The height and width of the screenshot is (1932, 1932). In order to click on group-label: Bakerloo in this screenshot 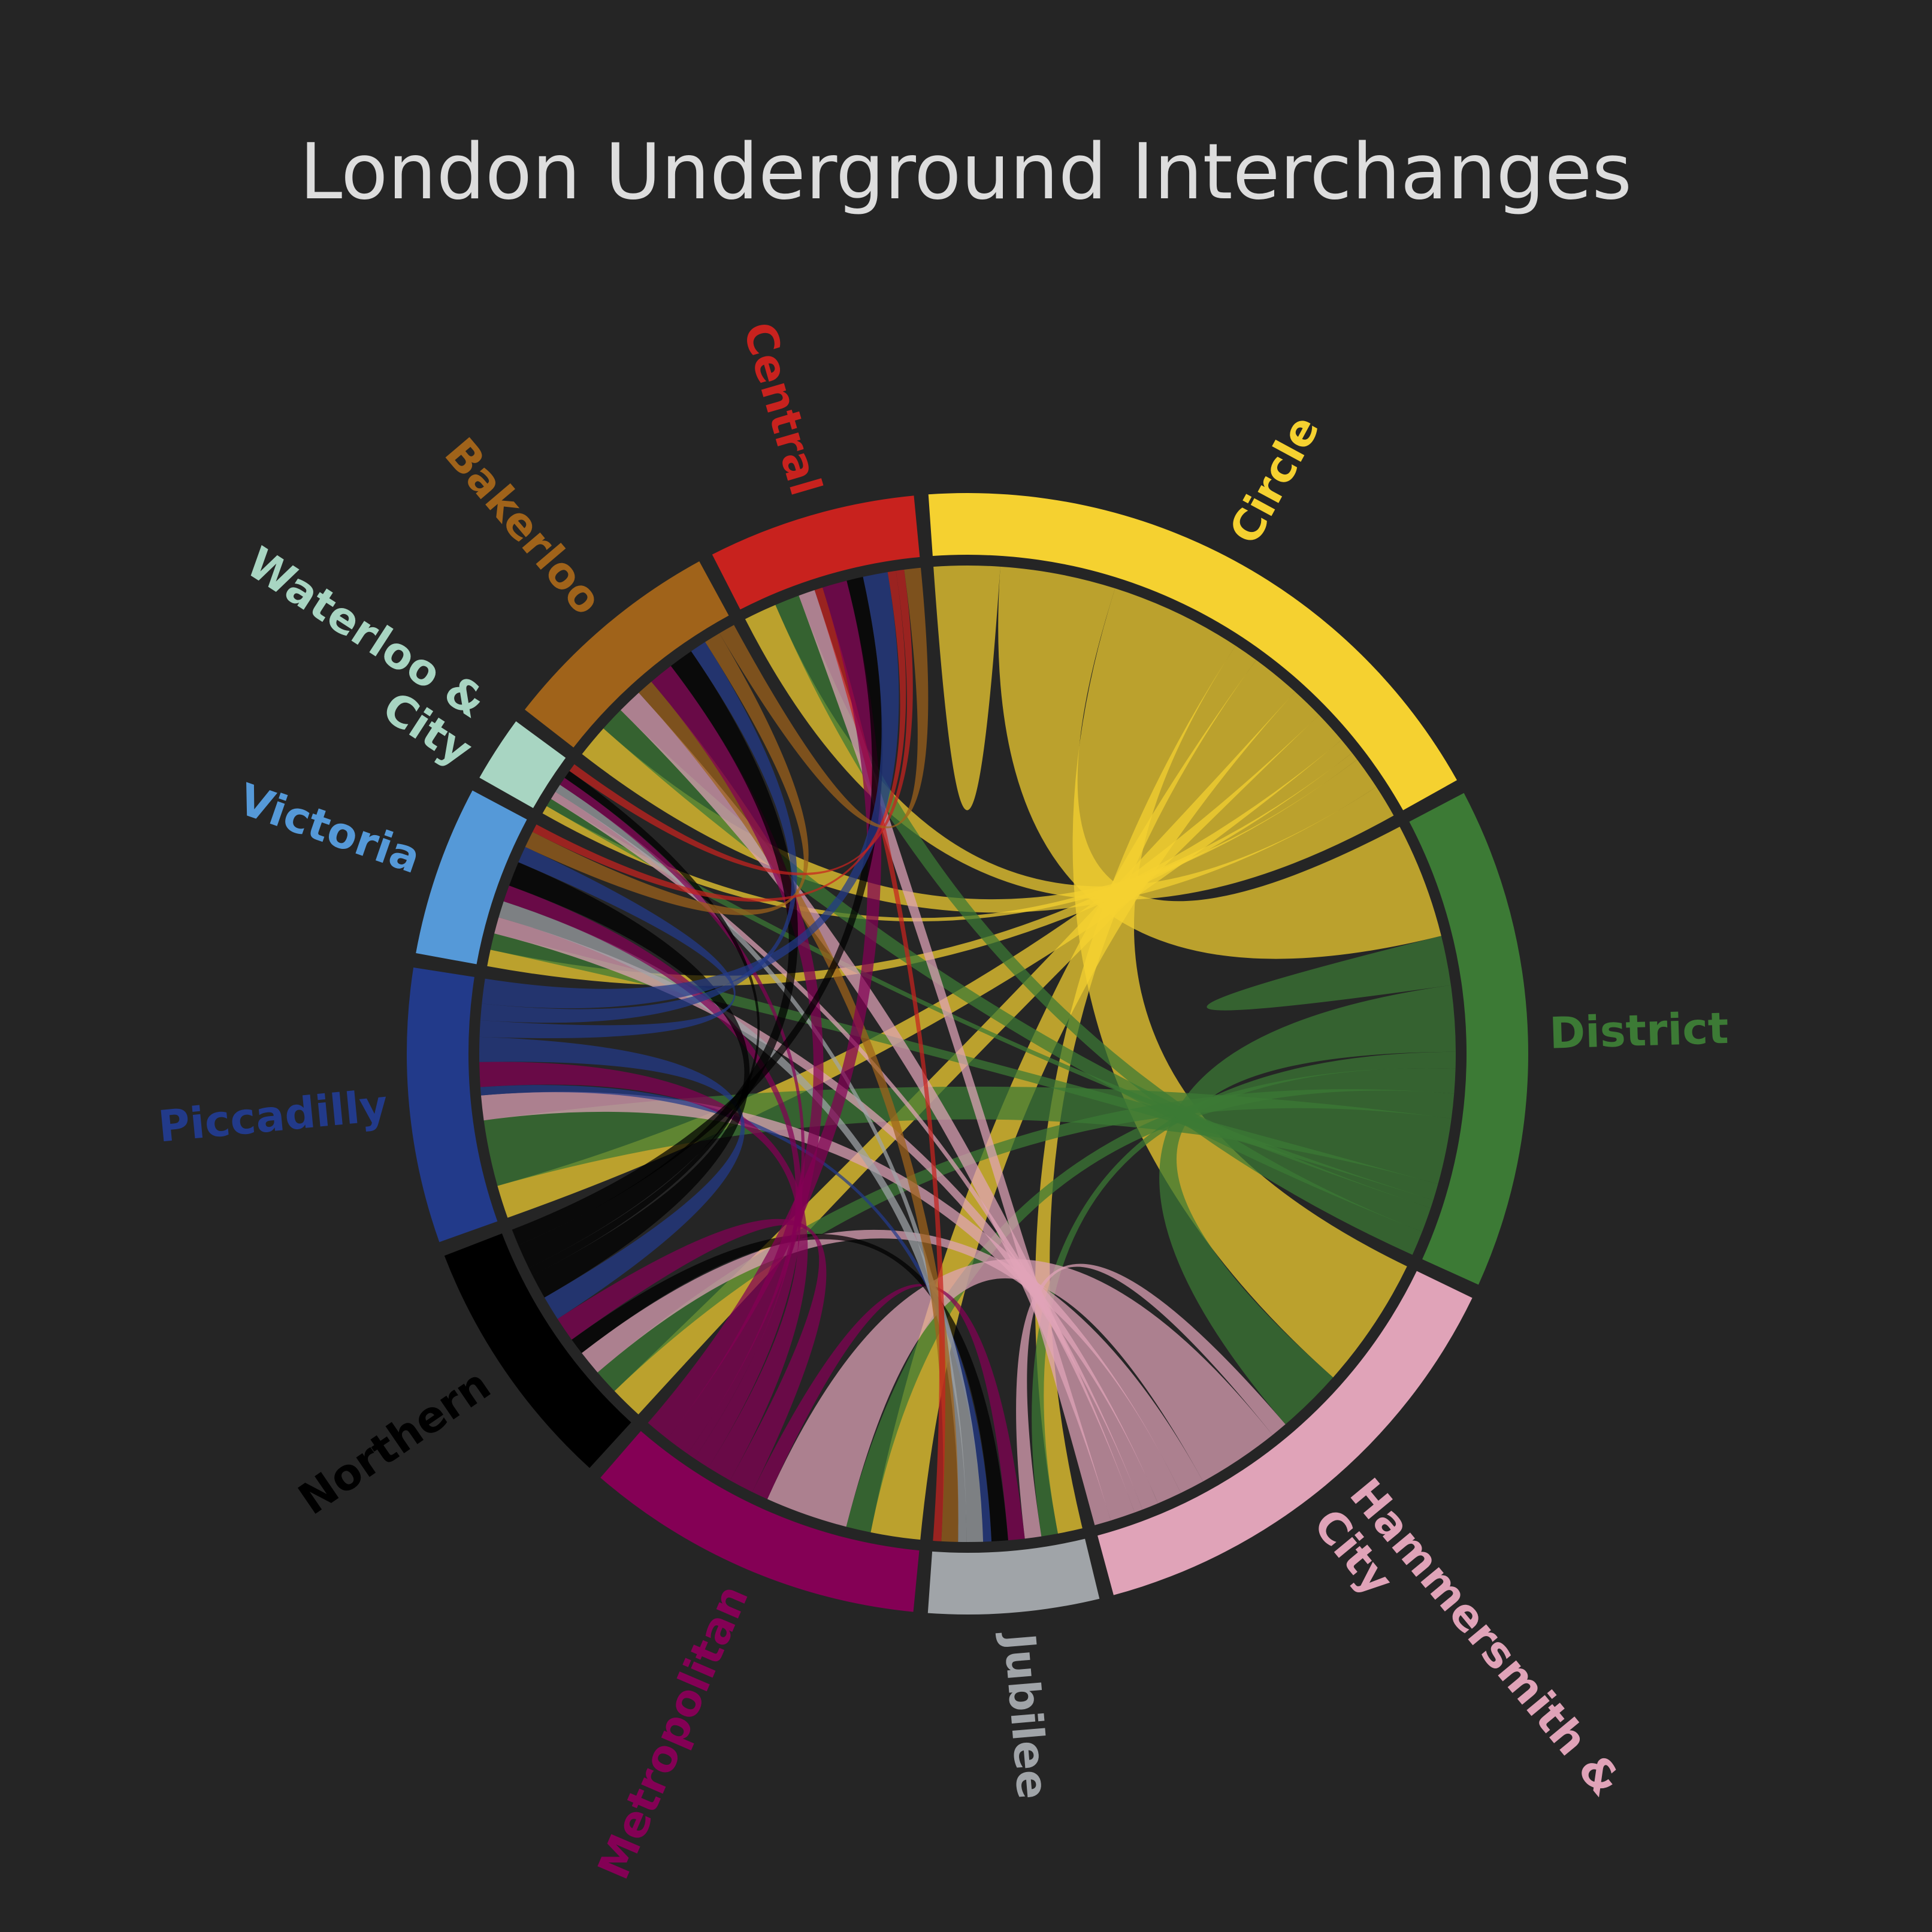, I will do `click(523, 526)`.